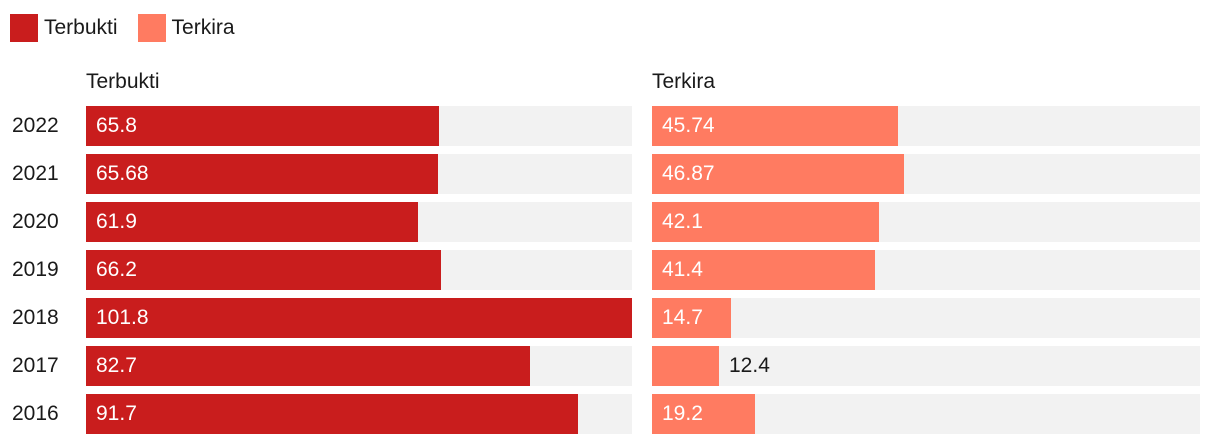  I want to click on panel-title-terkira: Terkira, so click(684, 81).